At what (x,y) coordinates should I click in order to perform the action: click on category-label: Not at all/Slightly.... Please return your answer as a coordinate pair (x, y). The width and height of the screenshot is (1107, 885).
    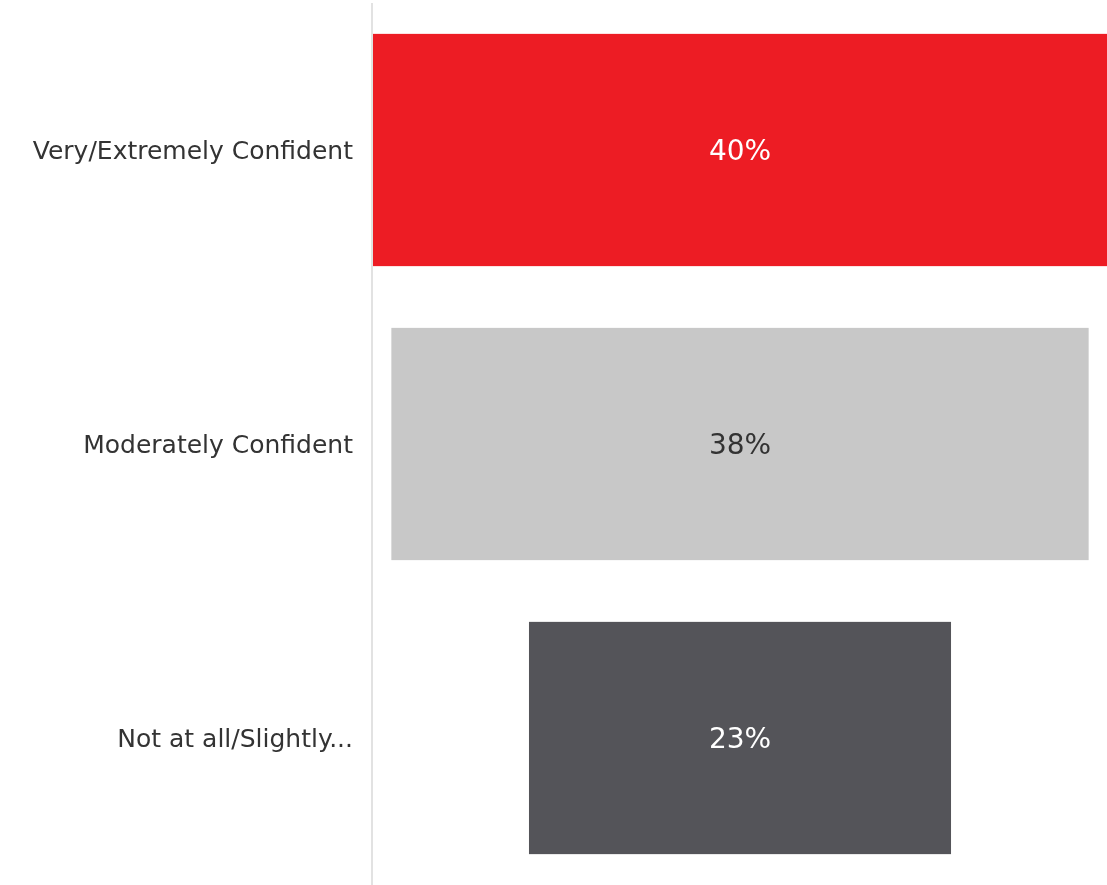
    Looking at the image, I should click on (235, 738).